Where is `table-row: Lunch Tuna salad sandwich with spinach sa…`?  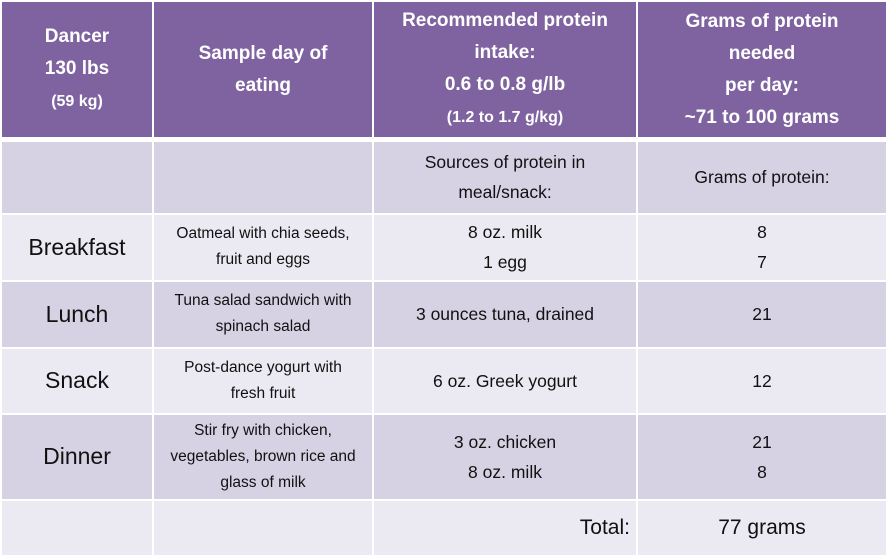
table-row: Lunch Tuna salad sandwich with spinach sa… is located at coordinates (443, 314).